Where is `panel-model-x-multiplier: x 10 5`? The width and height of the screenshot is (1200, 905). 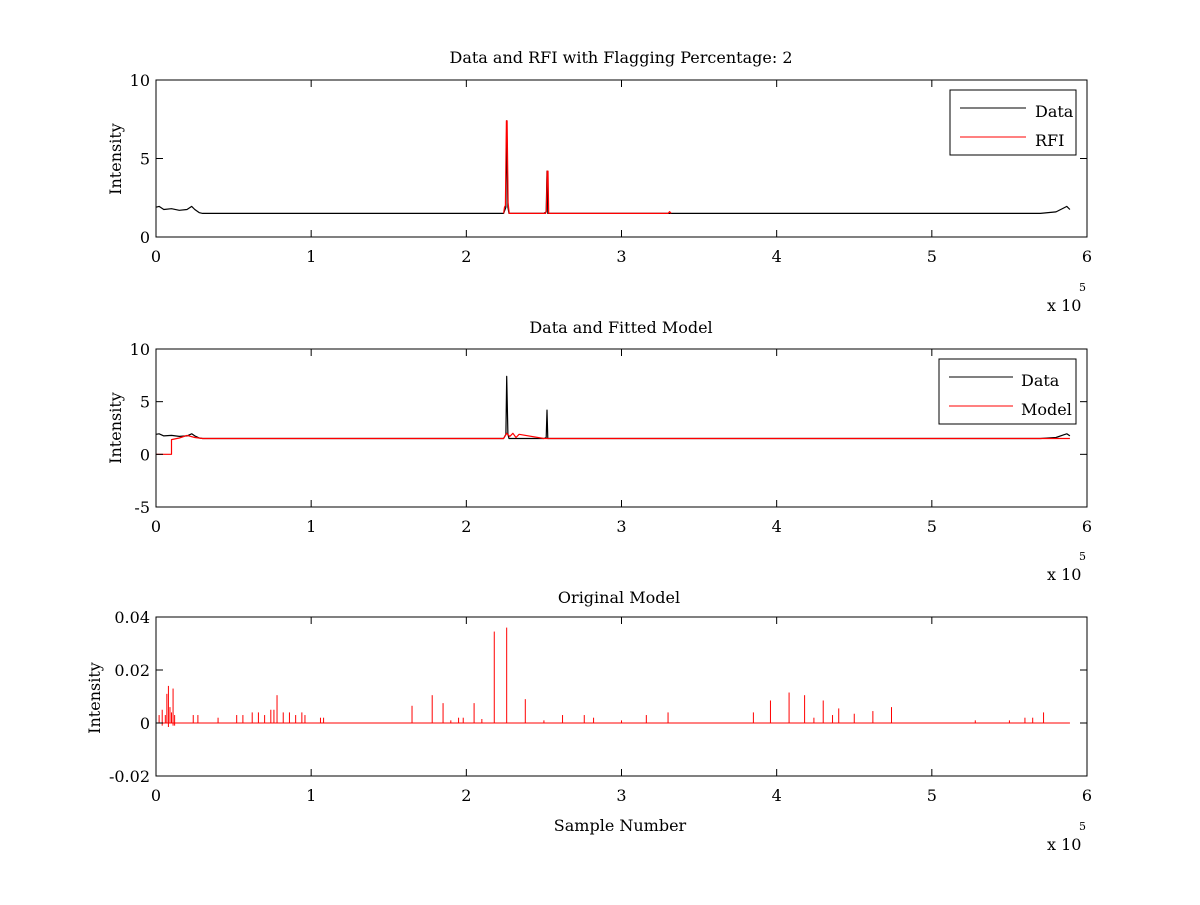 panel-model-x-multiplier: x 10 5 is located at coordinates (1066, 567).